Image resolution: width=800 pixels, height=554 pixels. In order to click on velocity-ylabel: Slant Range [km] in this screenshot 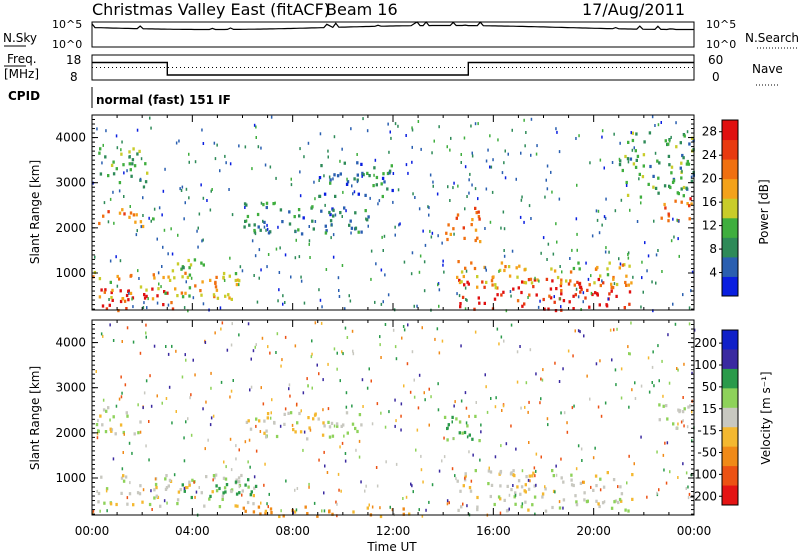, I will do `click(35, 418)`.